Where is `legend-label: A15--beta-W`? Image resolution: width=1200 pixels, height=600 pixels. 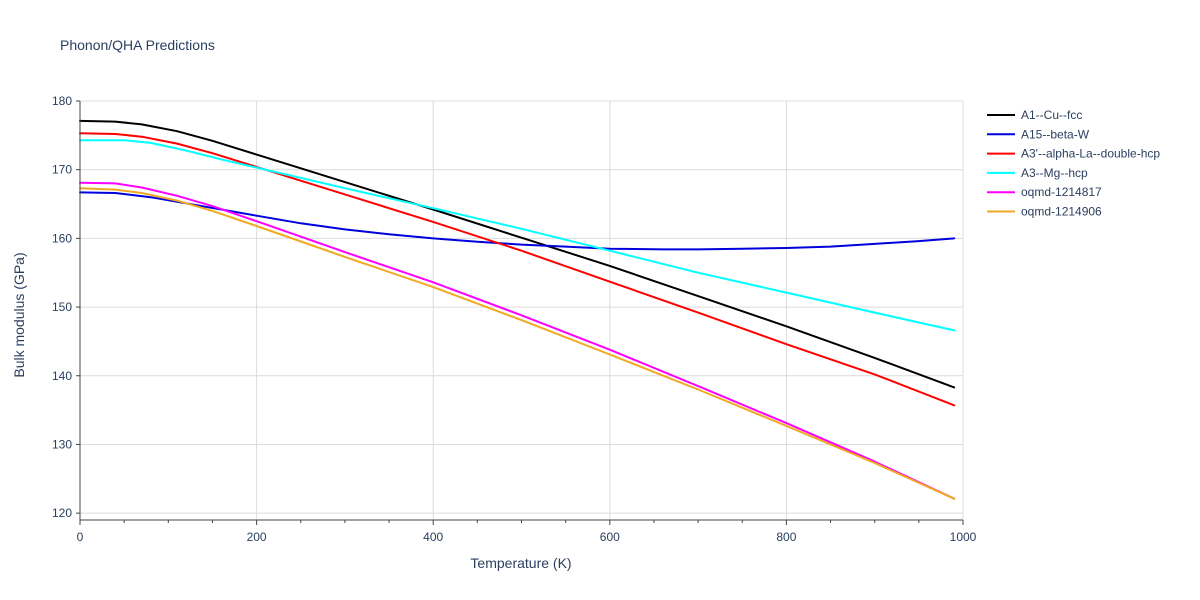 legend-label: A15--beta-W is located at coordinates (1055, 134).